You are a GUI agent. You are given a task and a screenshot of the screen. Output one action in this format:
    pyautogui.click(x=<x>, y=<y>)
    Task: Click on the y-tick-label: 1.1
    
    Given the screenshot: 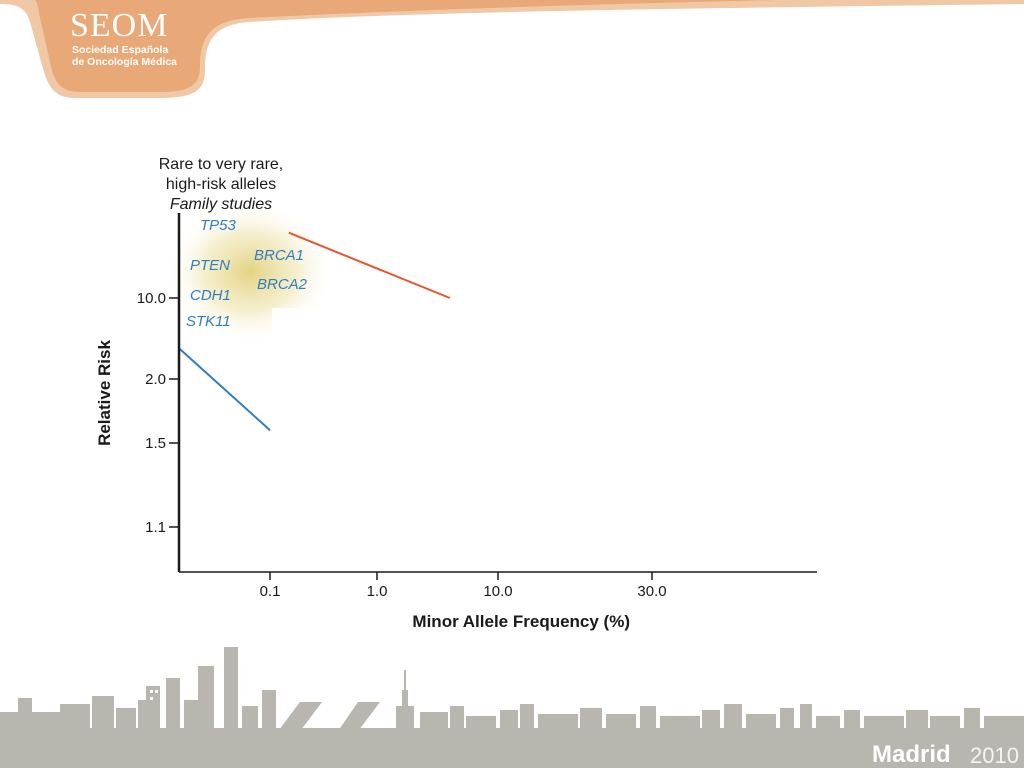 What is the action you would take?
    pyautogui.click(x=155, y=527)
    